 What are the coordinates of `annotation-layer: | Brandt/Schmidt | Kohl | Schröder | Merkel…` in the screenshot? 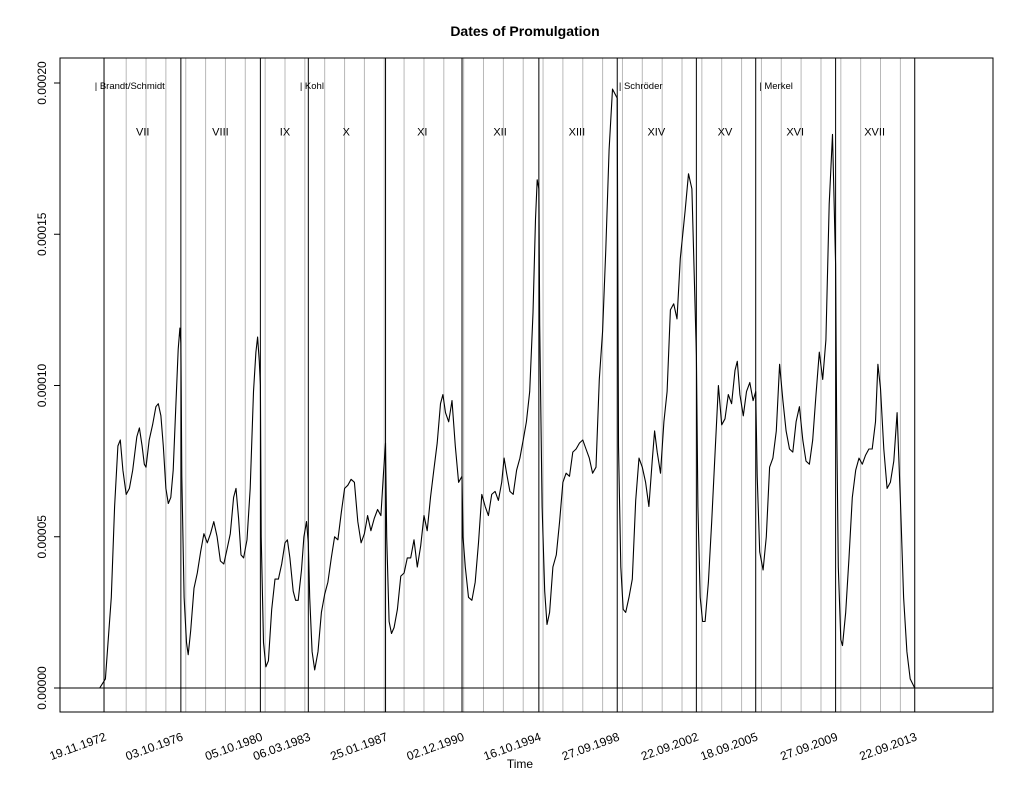 It's located at (490, 109).